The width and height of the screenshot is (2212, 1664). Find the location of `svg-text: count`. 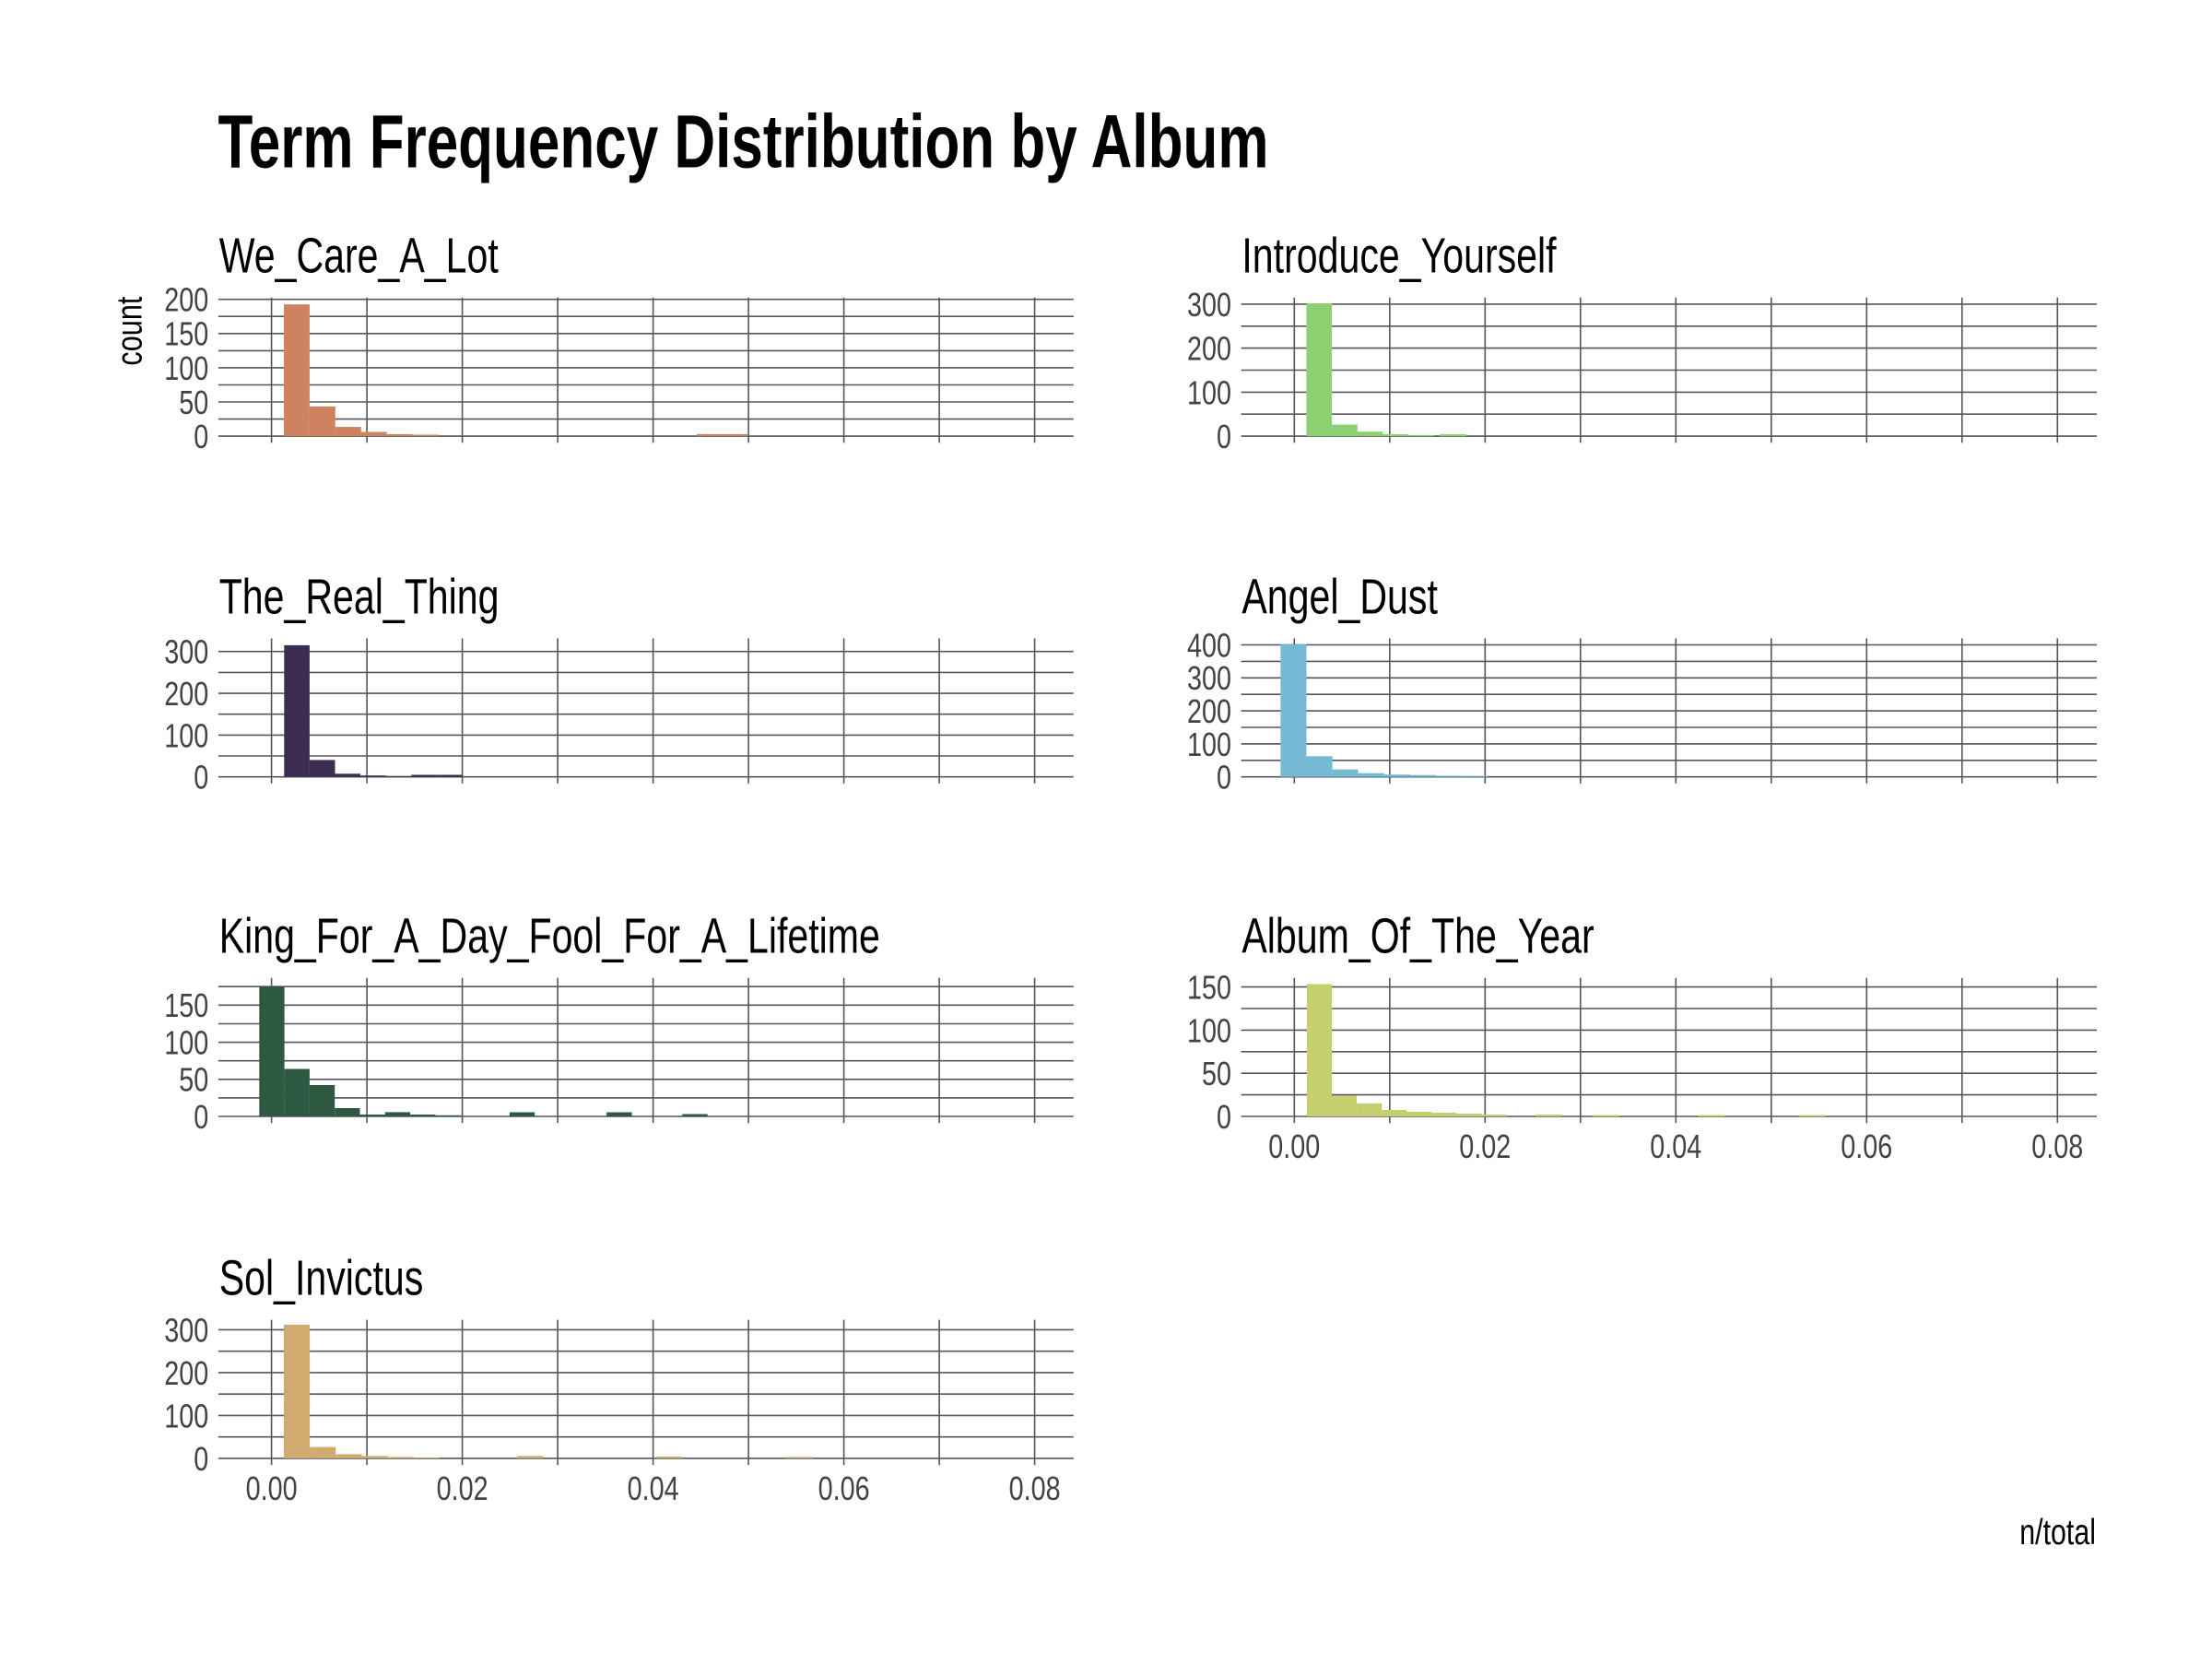

svg-text: count is located at coordinates (129, 330).